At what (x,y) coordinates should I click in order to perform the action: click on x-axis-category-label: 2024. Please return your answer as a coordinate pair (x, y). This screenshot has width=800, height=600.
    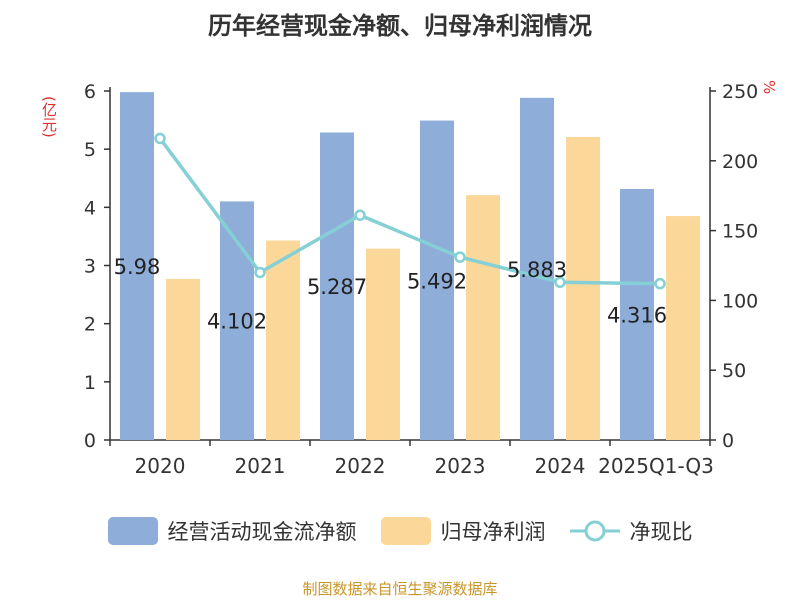
    Looking at the image, I should click on (560, 466).